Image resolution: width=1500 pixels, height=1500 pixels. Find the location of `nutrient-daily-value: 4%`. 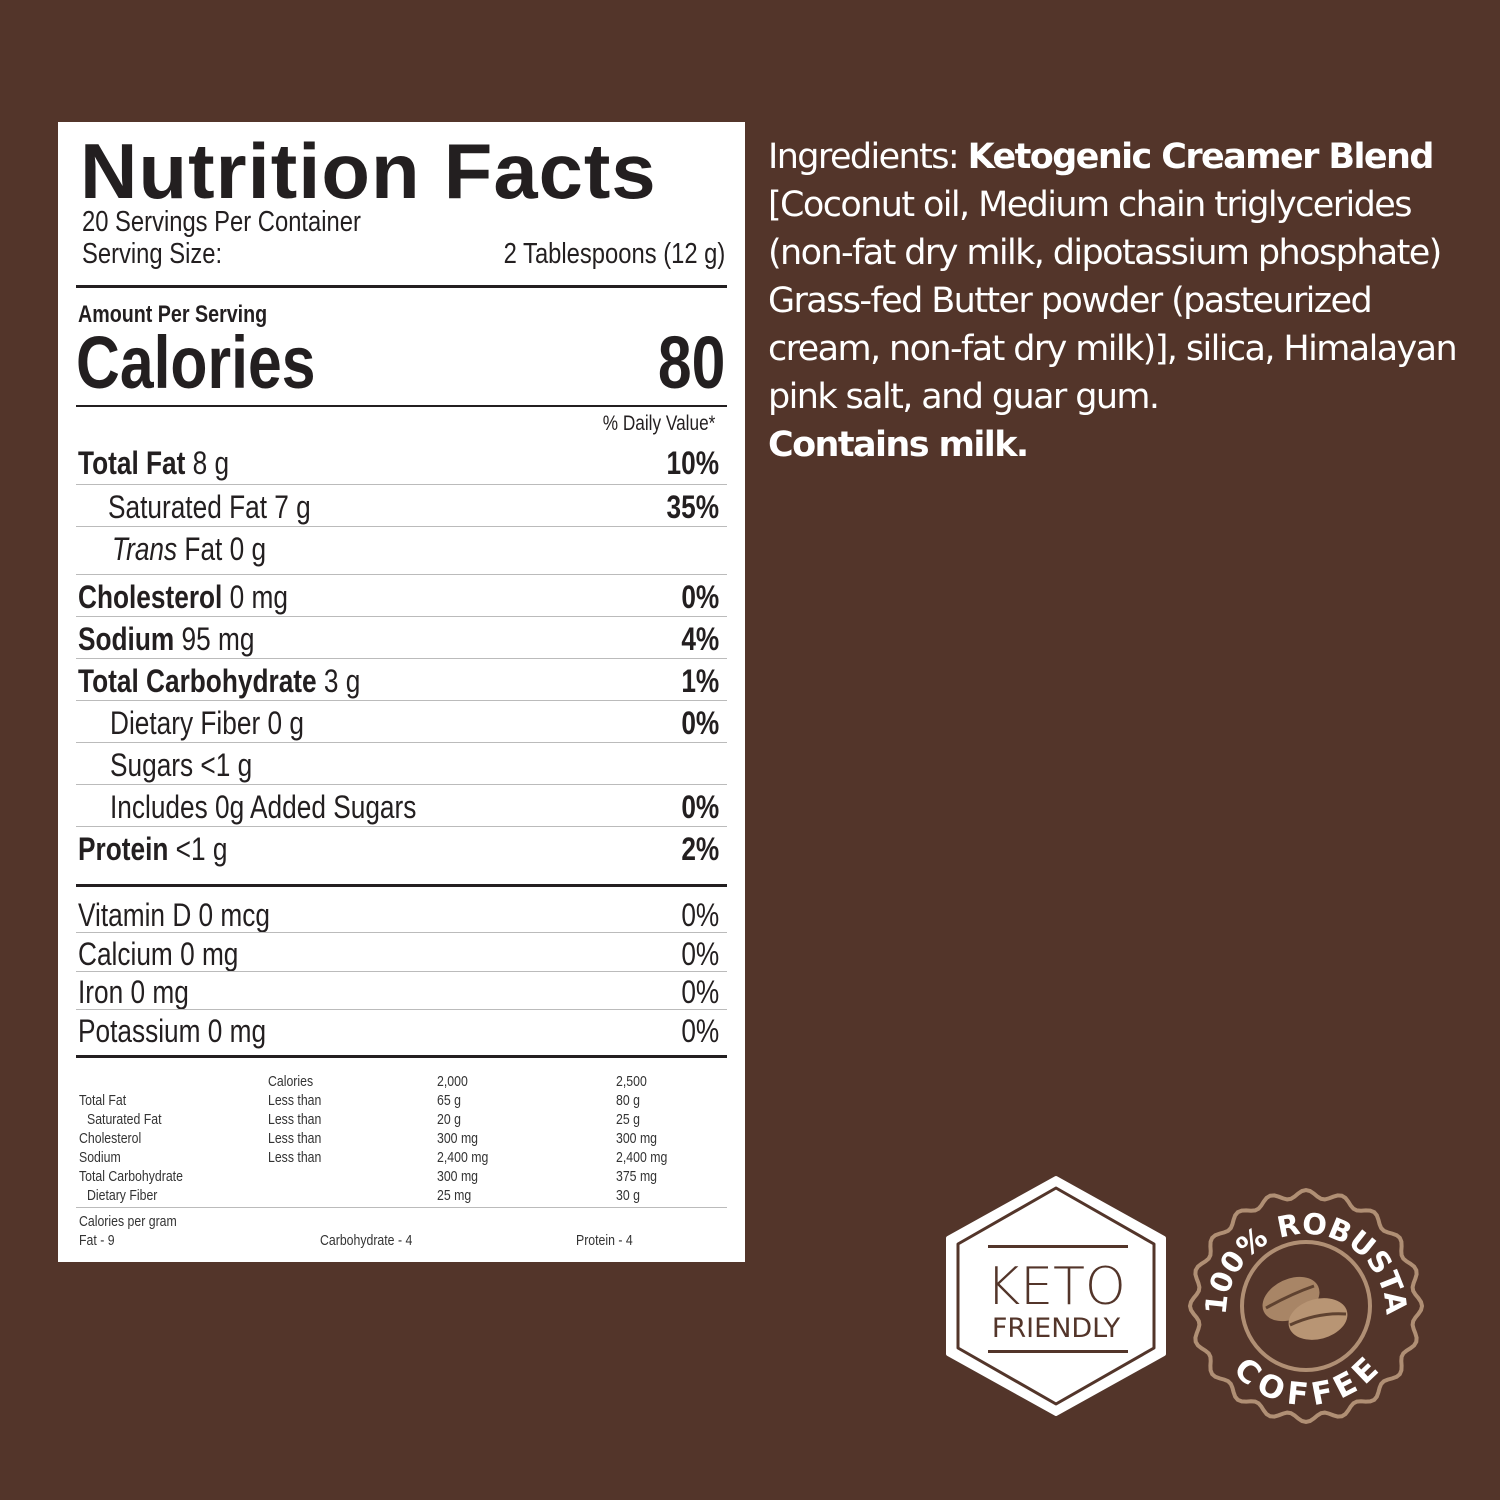

nutrient-daily-value: 4% is located at coordinates (700, 639).